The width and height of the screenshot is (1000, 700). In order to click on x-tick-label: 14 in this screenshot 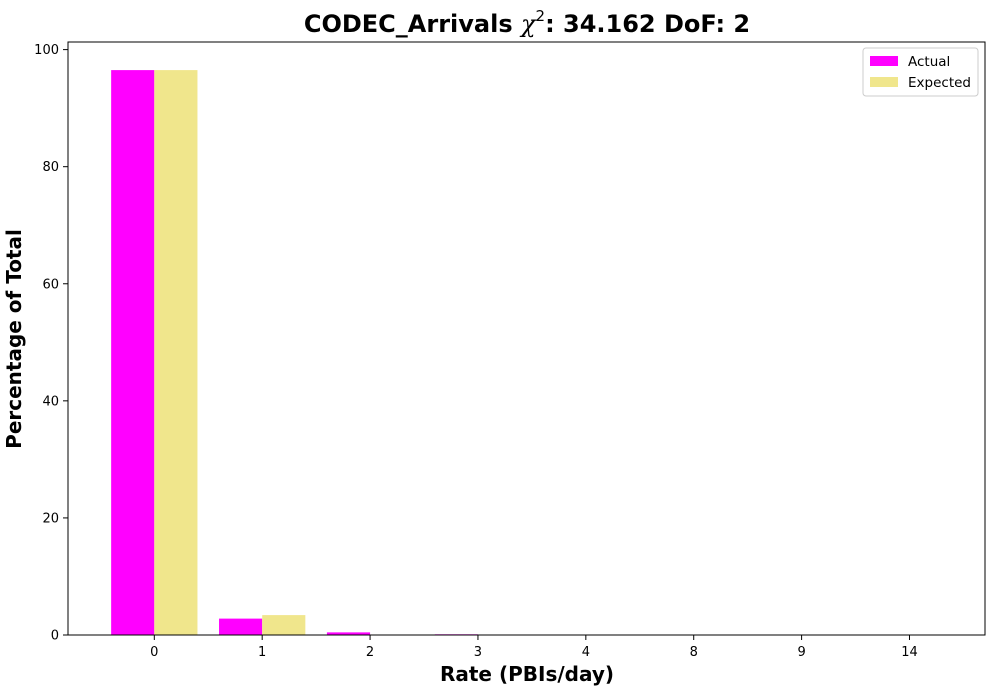, I will do `click(909, 652)`.